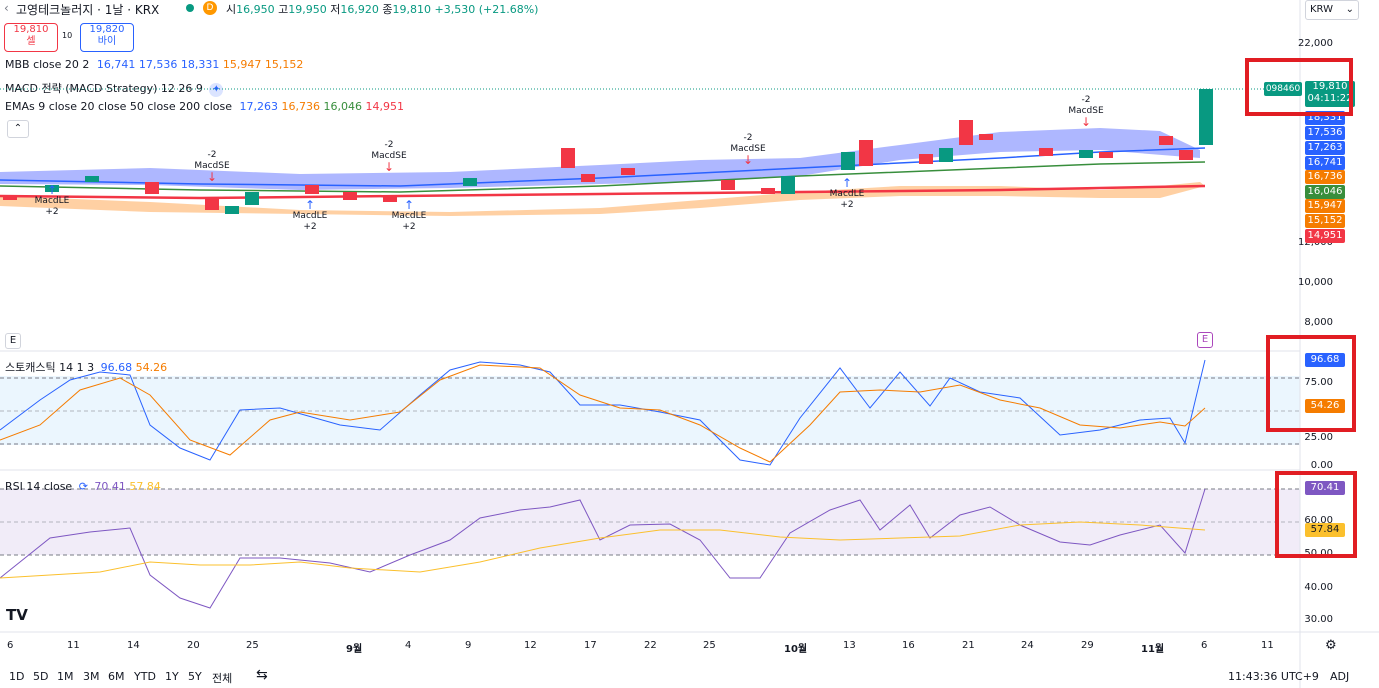  I want to click on symbol-title: 고영테크놀러지 · 1날 · KRX, so click(88, 10).